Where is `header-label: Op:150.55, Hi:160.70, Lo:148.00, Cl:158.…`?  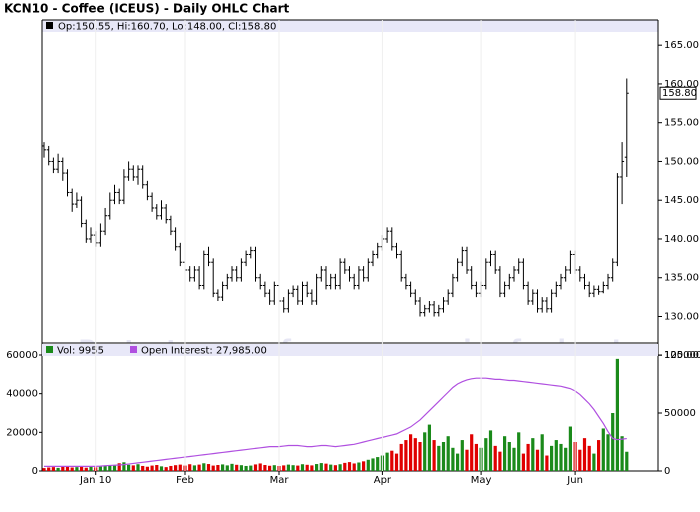 header-label: Op:150.55, Hi:160.70, Lo:148.00, Cl:158.… is located at coordinates (167, 27).